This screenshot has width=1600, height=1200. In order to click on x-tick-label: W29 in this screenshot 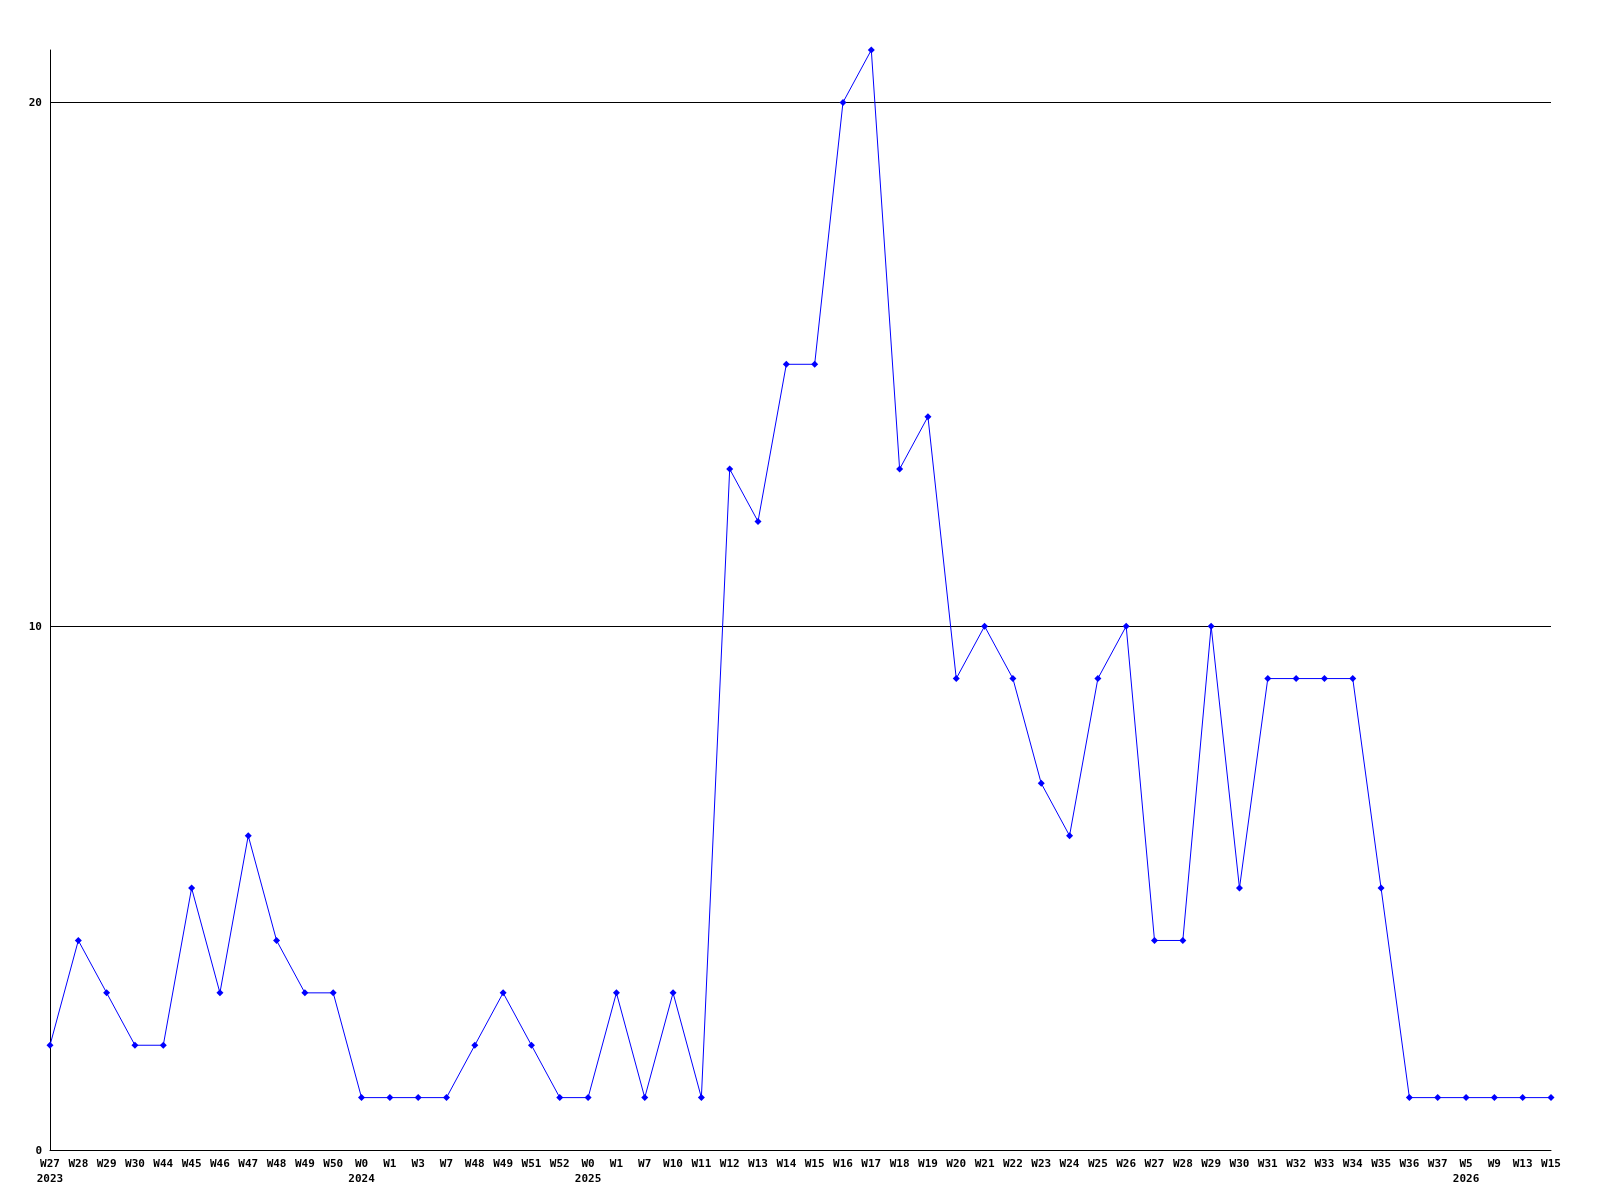, I will do `click(1211, 1163)`.